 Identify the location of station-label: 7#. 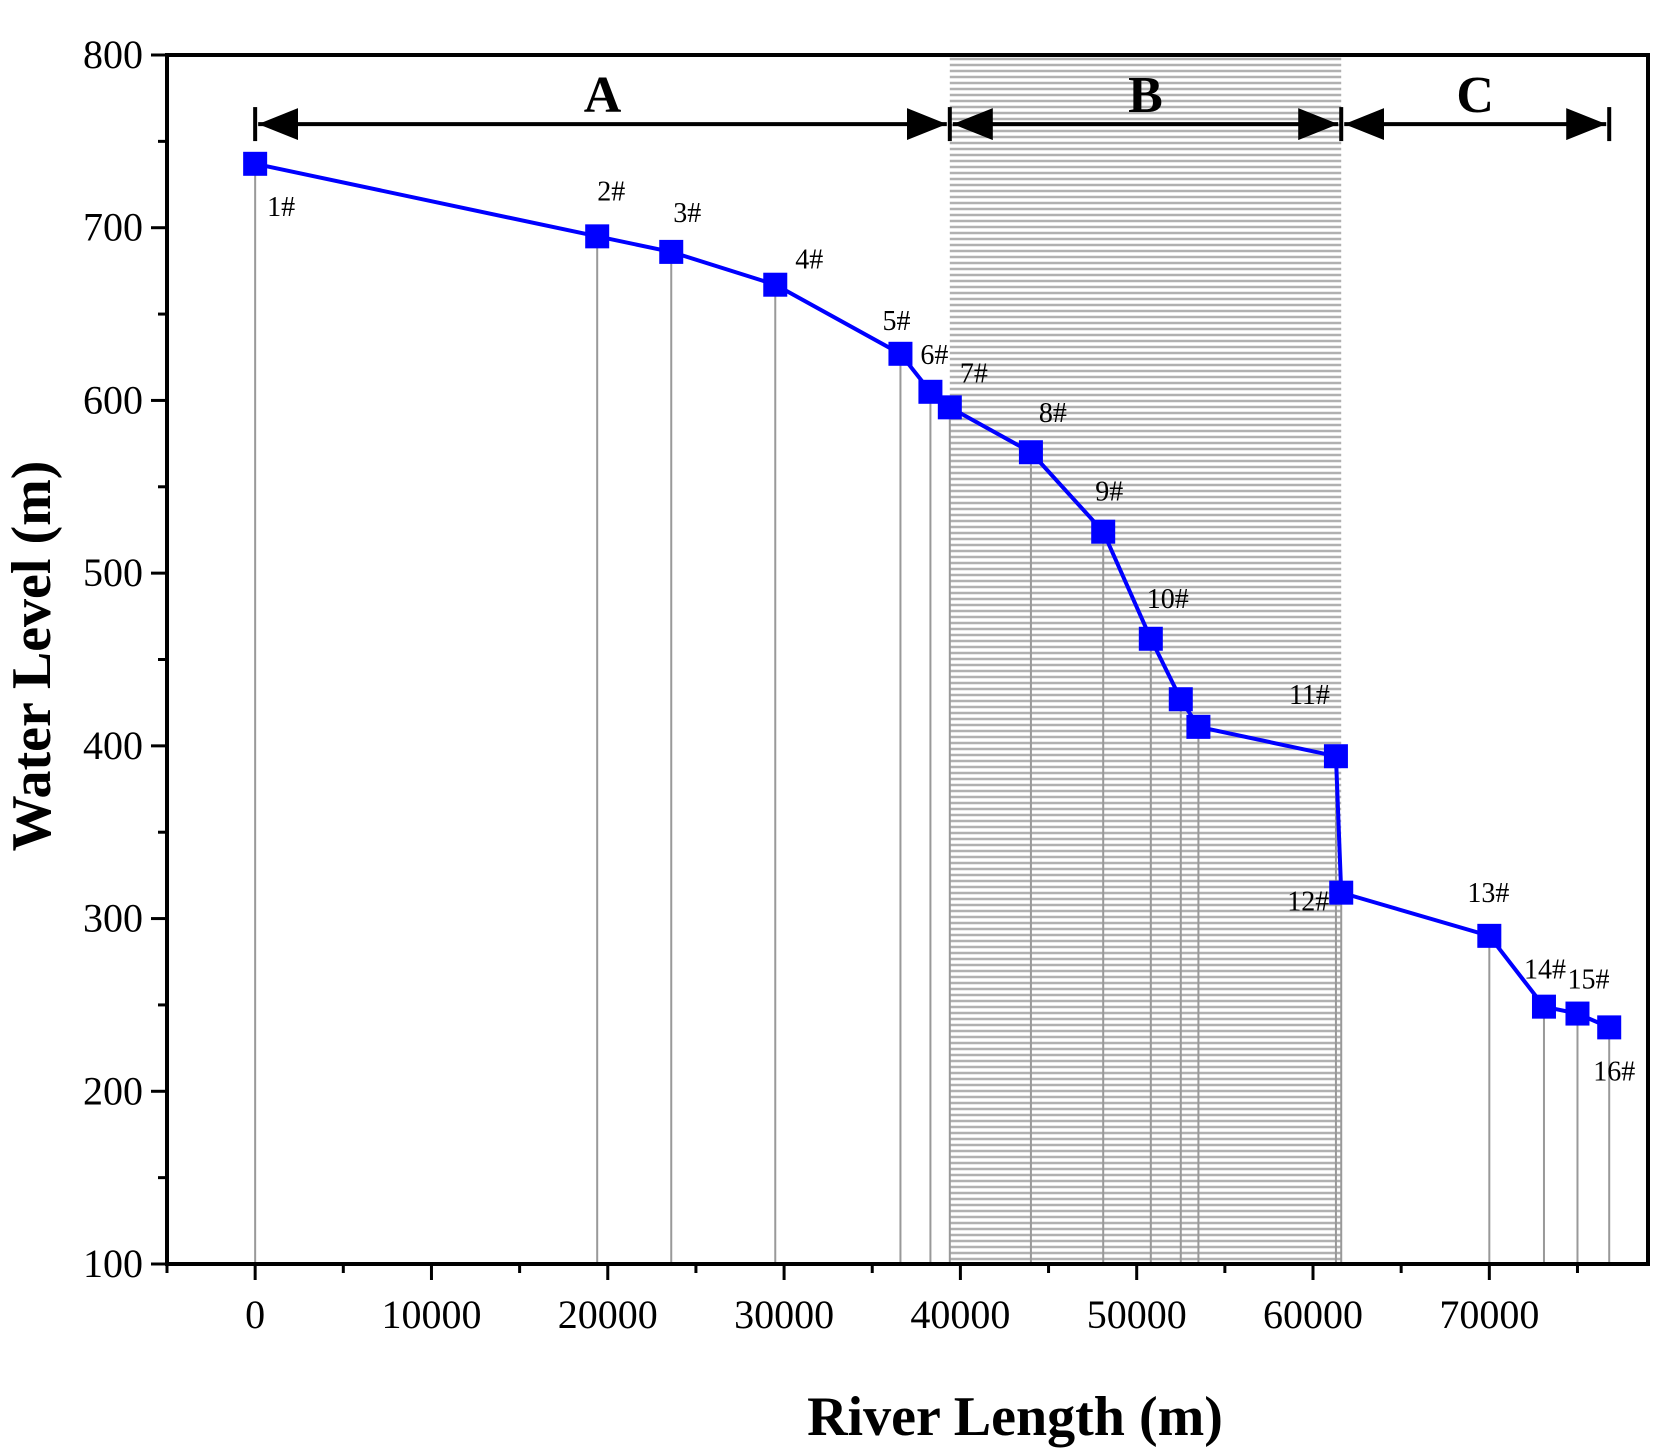
(974, 373).